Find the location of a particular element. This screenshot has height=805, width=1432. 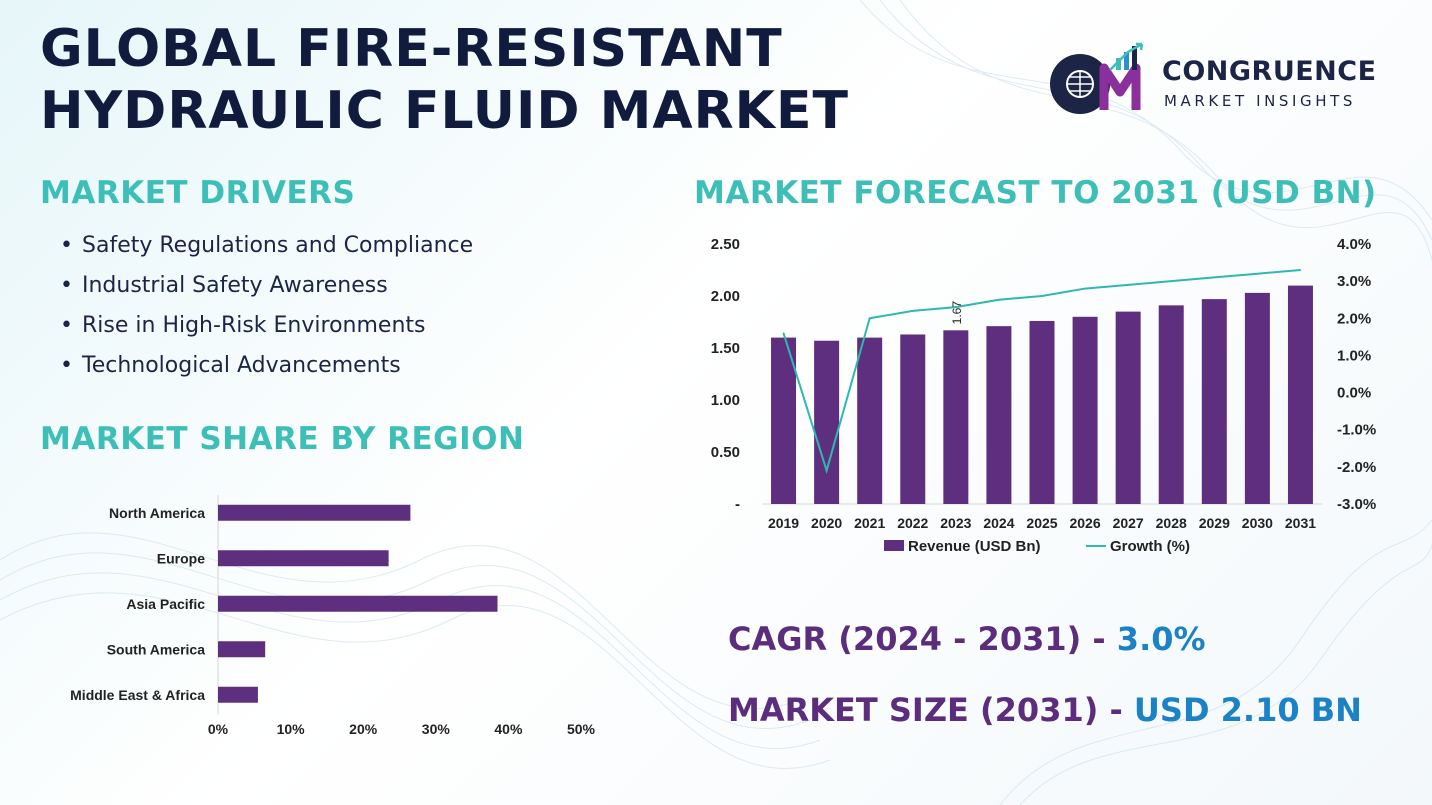

forecast-x-tick-label: 2031 is located at coordinates (1300, 523).